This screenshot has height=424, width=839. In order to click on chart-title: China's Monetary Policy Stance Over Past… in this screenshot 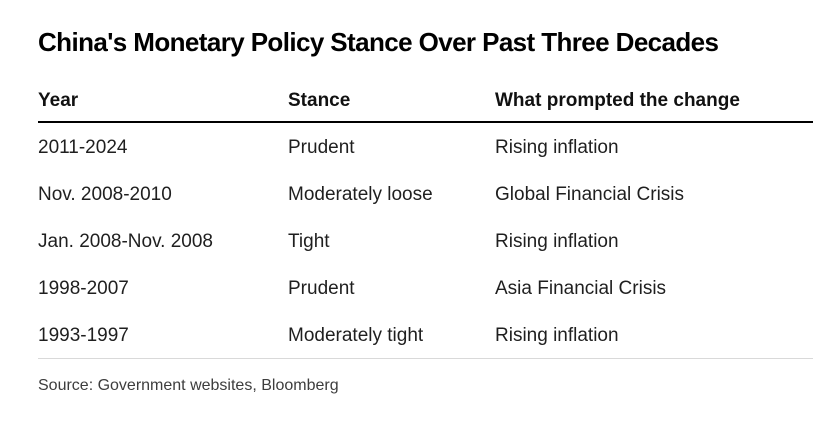, I will do `click(378, 42)`.